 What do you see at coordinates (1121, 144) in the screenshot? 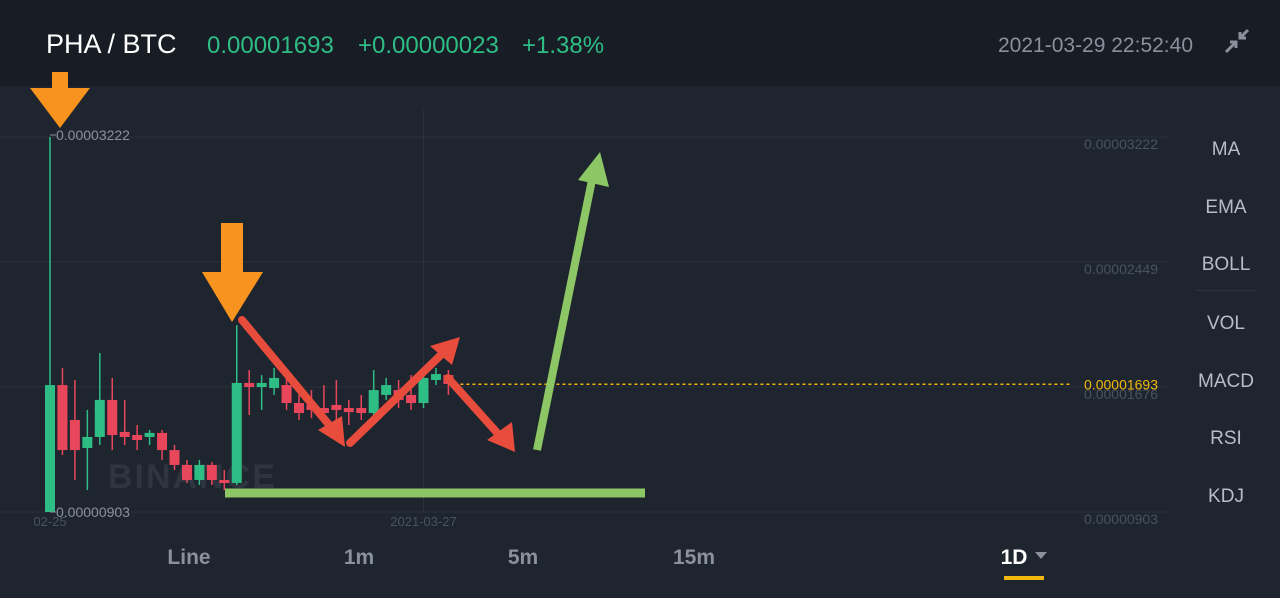
I see `y-tick-label: 0.00003222` at bounding box center [1121, 144].